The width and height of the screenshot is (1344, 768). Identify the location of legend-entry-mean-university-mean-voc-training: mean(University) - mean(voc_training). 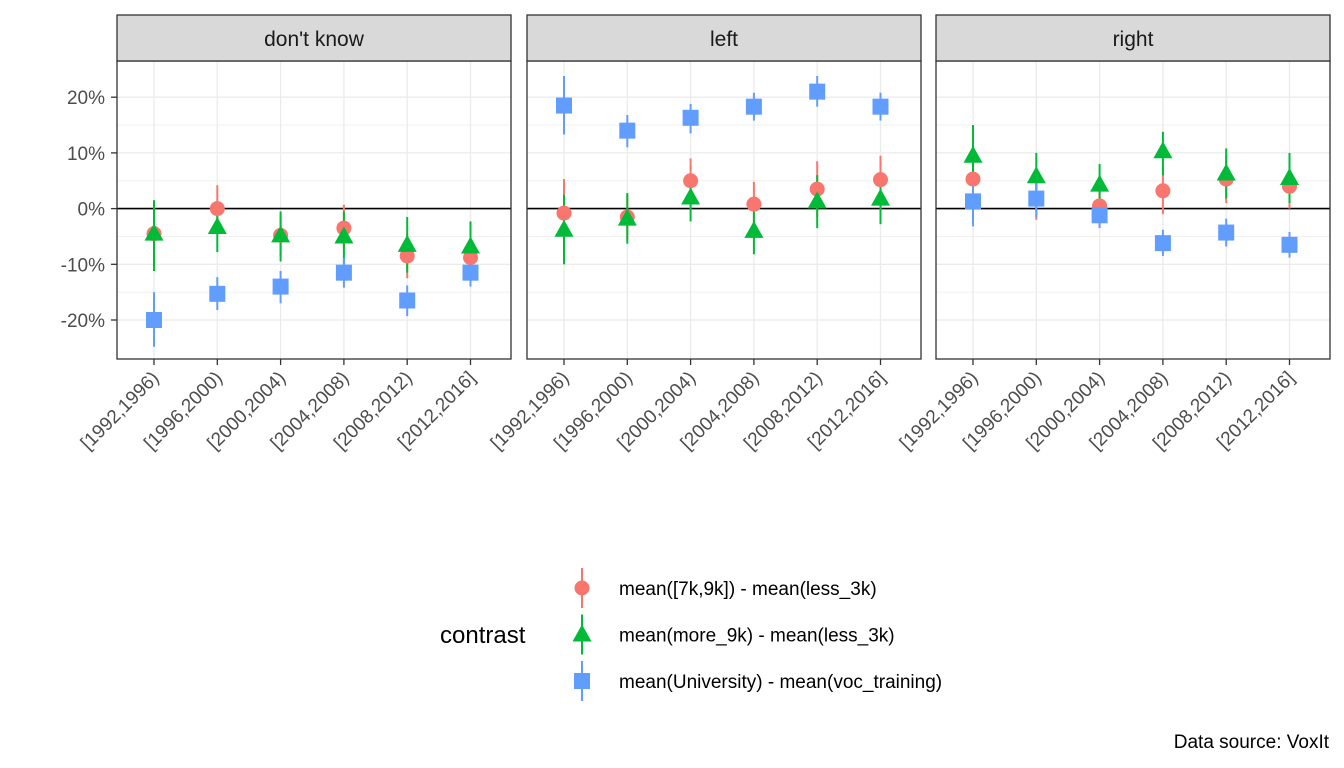
(758, 681).